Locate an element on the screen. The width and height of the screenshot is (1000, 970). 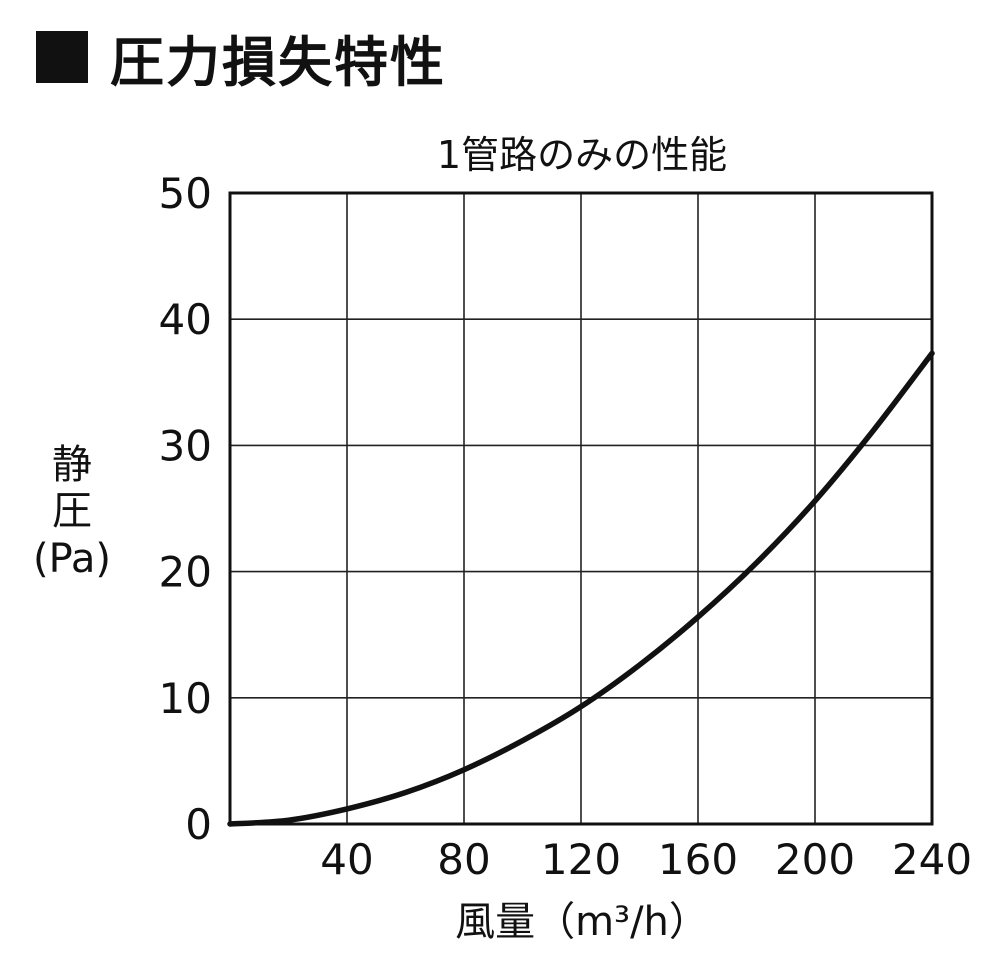
x-axis-title: 風量（m³/h） is located at coordinates (582, 922).